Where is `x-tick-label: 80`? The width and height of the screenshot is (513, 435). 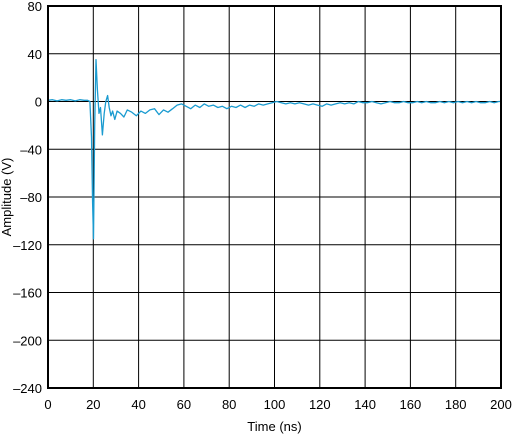 x-tick-label: 80 is located at coordinates (229, 404).